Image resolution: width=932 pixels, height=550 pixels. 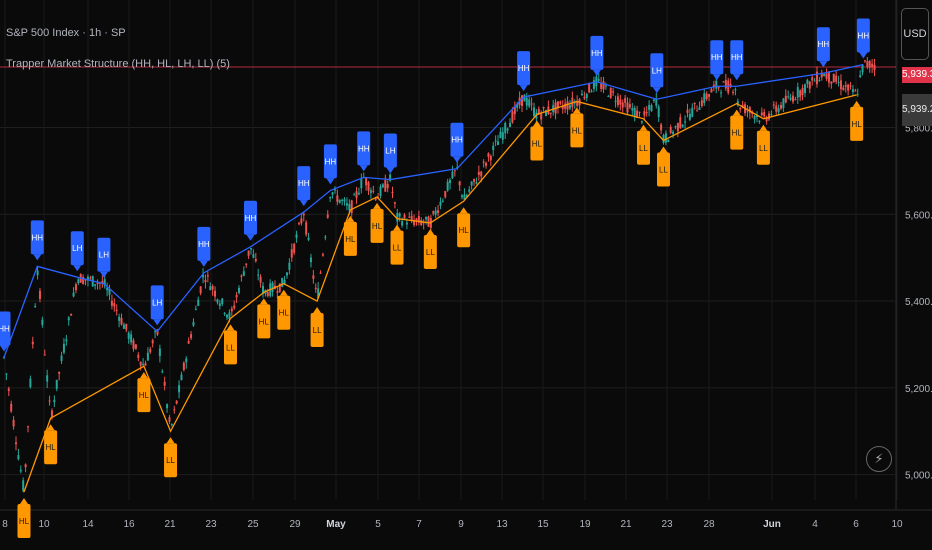 What do you see at coordinates (543, 524) in the screenshot?
I see `x-tick-label: 15` at bounding box center [543, 524].